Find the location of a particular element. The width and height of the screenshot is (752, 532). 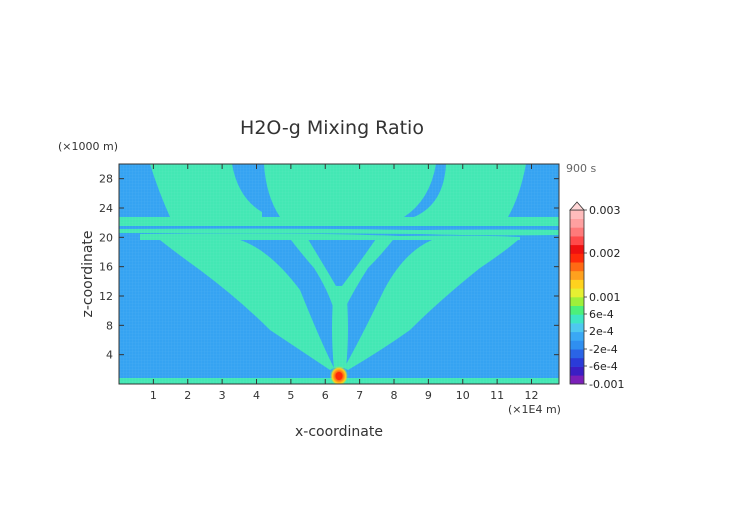

colorbar-label: -2e-4 is located at coordinates (603, 349).